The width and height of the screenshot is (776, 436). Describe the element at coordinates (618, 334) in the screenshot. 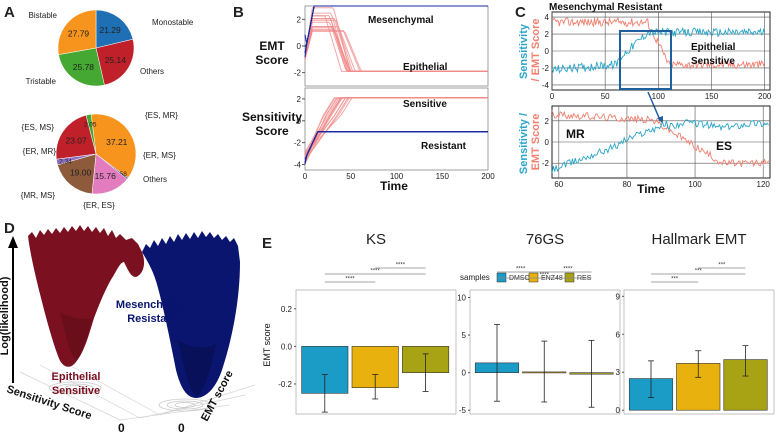

I see `e-ytick-2-1: 6` at that location.